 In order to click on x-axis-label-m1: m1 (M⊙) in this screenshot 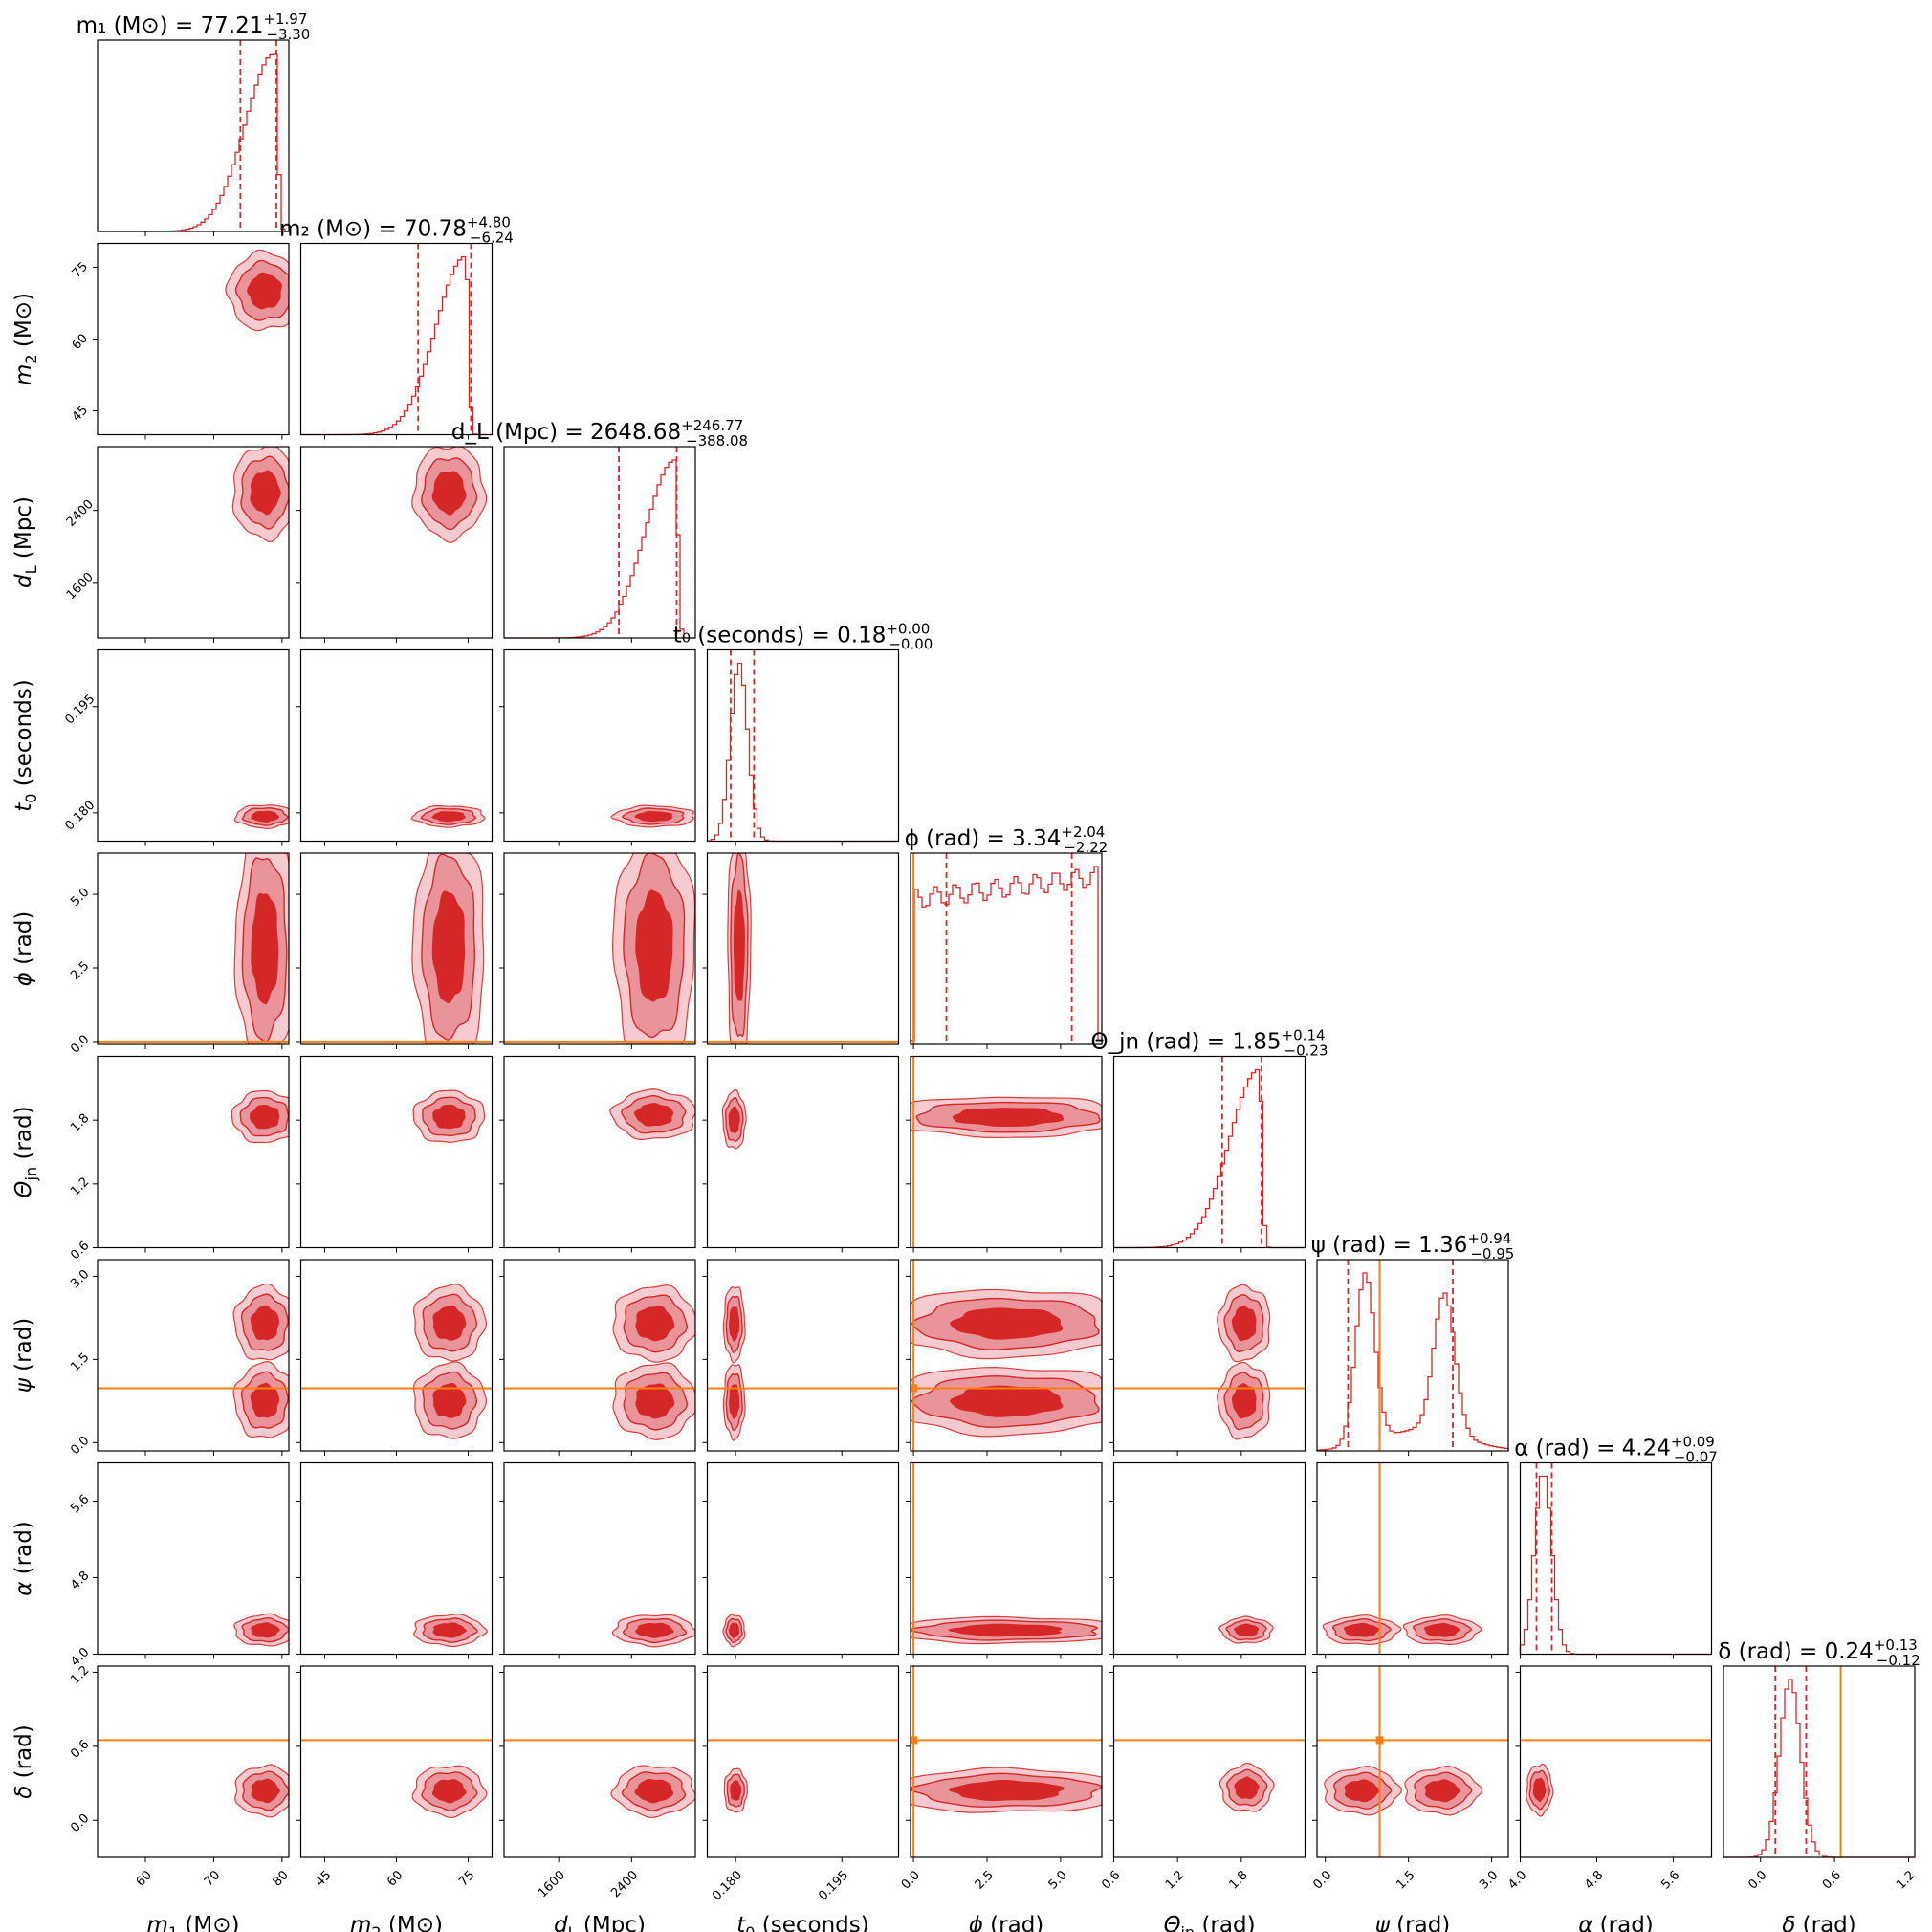, I will do `click(193, 1922)`.